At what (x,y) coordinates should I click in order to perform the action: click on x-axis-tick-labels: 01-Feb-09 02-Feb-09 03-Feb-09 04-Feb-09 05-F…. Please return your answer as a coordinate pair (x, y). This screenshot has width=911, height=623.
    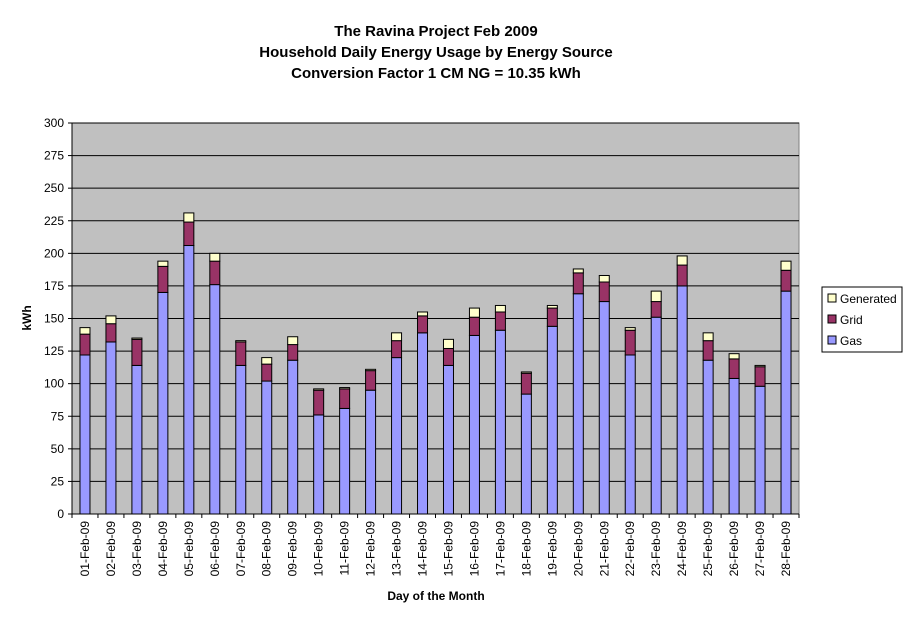
    Looking at the image, I should click on (435, 545).